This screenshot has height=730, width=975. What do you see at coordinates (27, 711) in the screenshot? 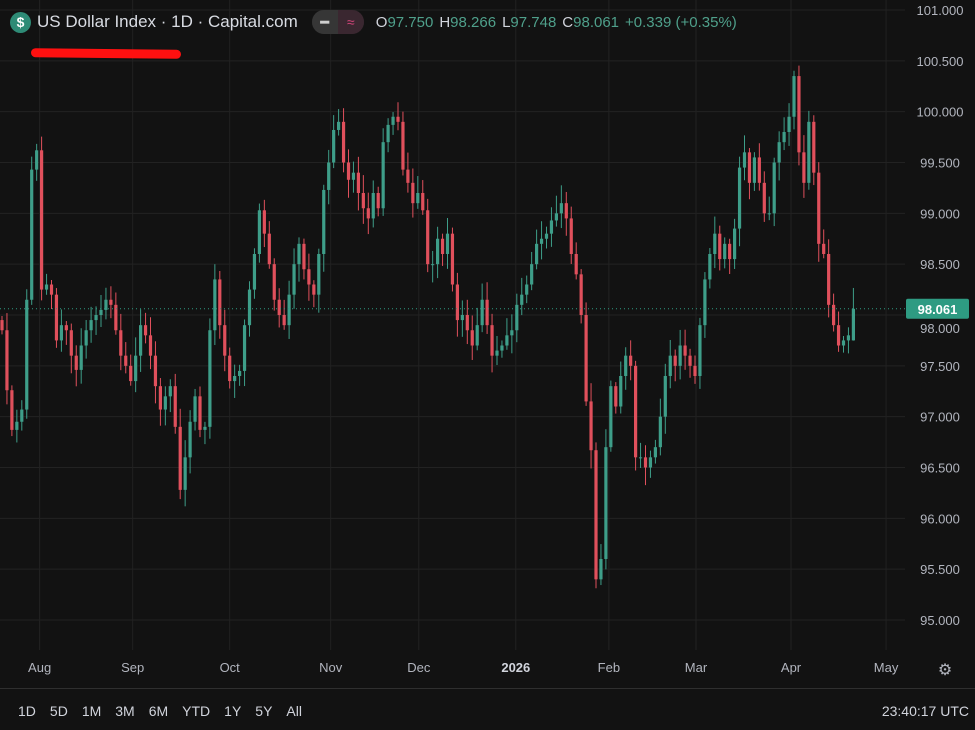
I see `range-1d: 1D` at bounding box center [27, 711].